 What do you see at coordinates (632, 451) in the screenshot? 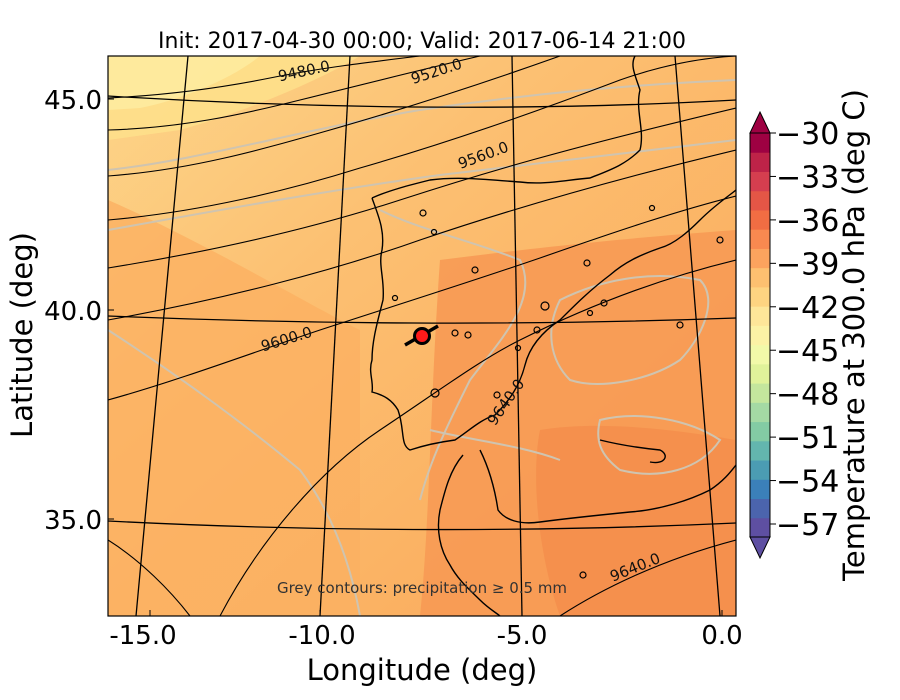
I see `coast-balearic` at bounding box center [632, 451].